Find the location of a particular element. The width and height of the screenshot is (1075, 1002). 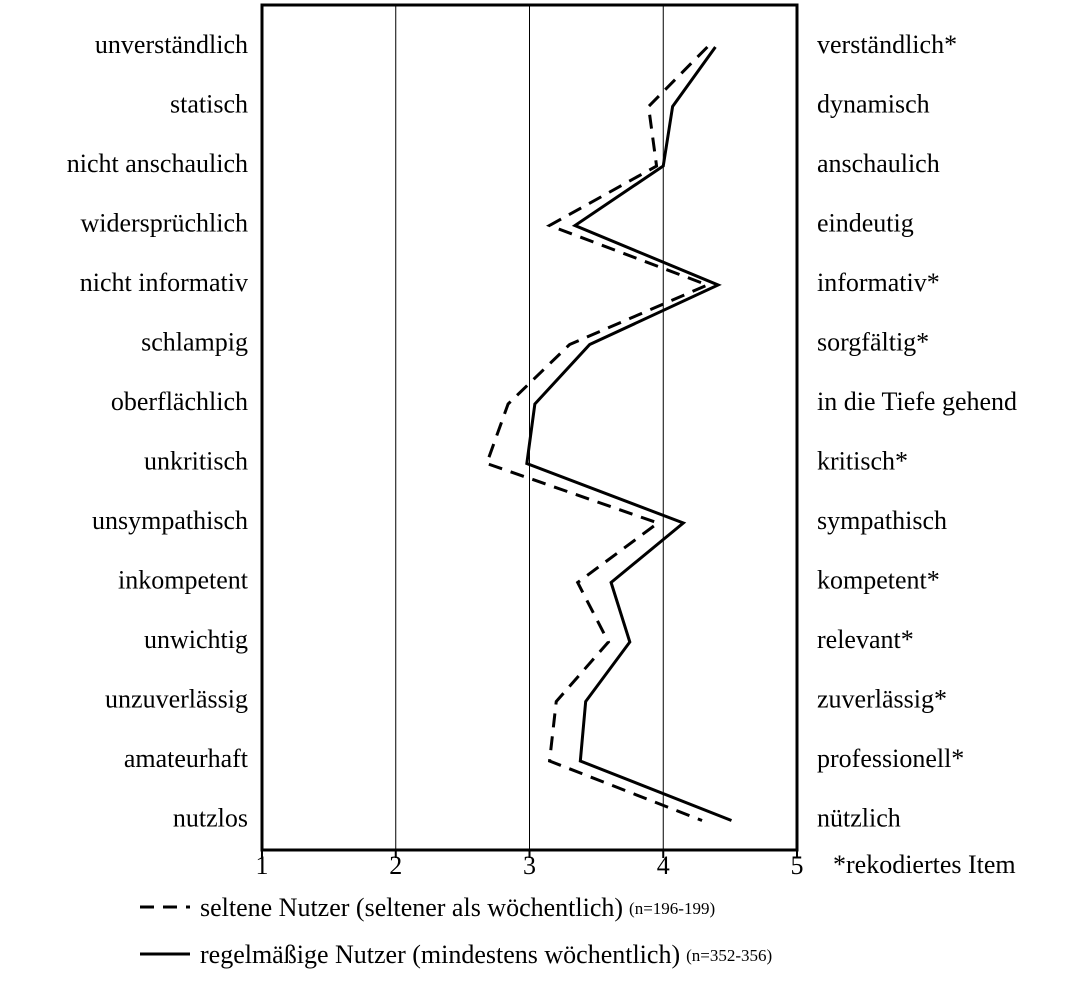

right-label: relevant* is located at coordinates (865, 639).